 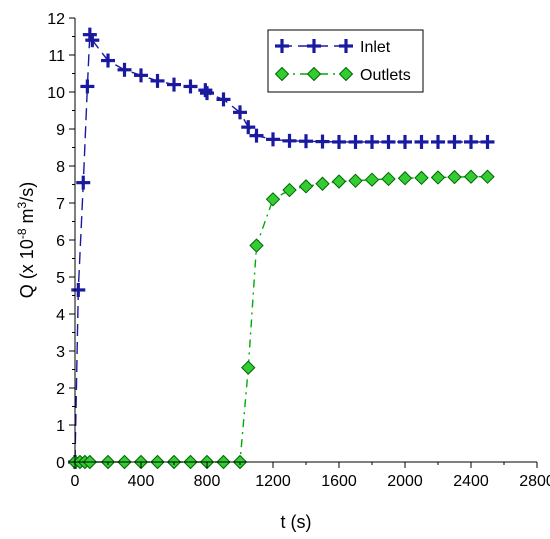 I want to click on y-axis-label: Q (x 10-8 m3/s), so click(x=26, y=240).